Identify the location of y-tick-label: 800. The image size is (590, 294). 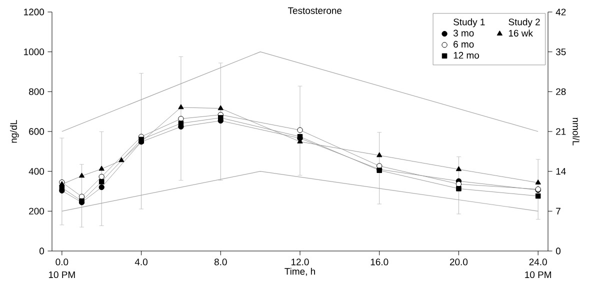
(36, 92).